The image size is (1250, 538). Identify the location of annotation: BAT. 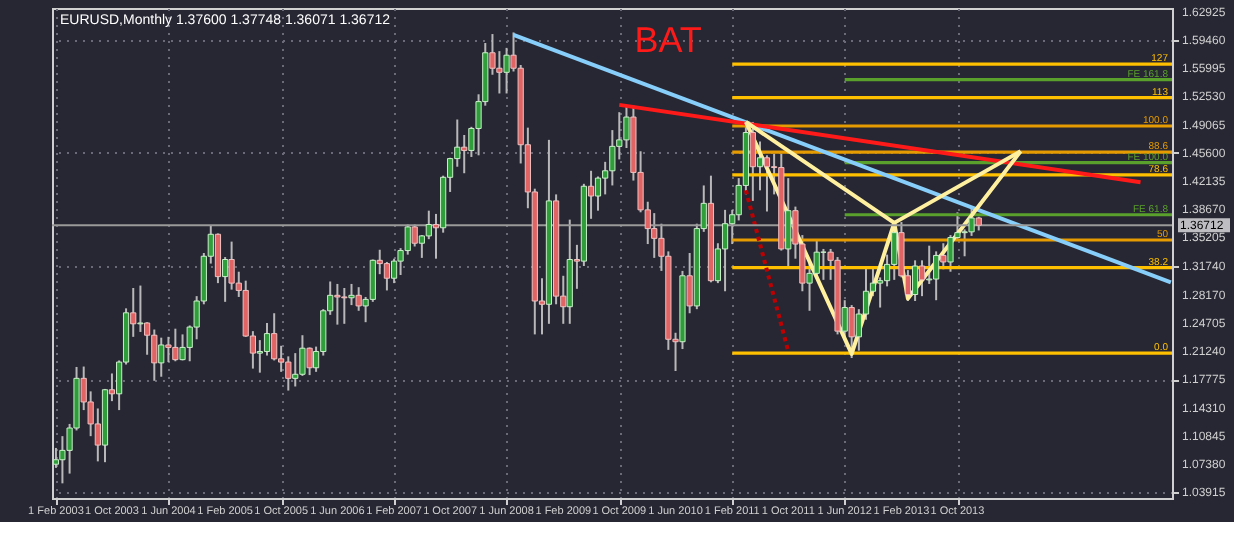
(668, 40).